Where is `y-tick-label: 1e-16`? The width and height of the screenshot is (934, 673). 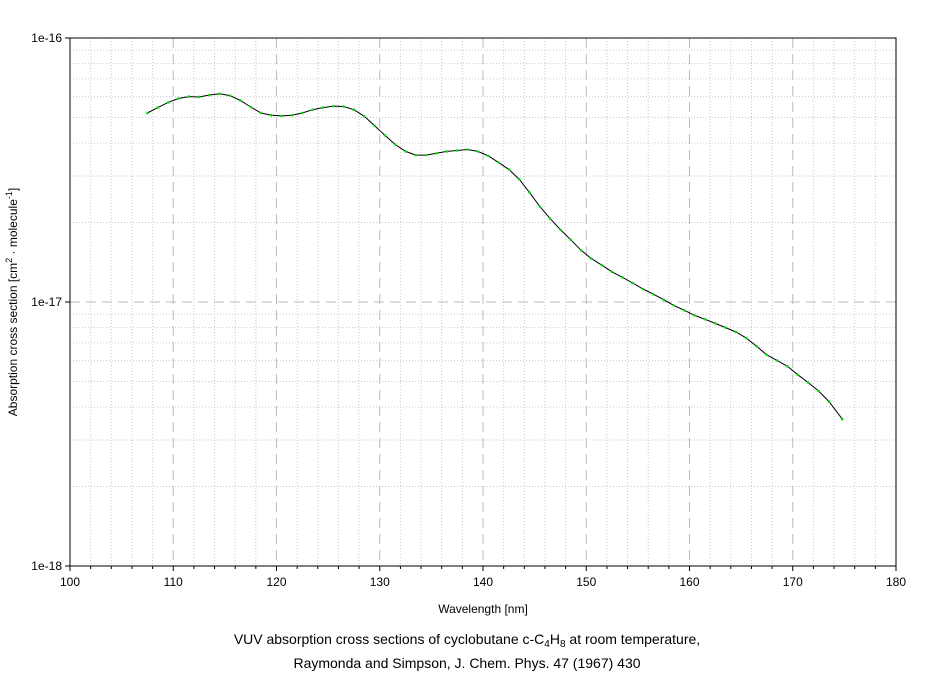 y-tick-label: 1e-16 is located at coordinates (46, 38).